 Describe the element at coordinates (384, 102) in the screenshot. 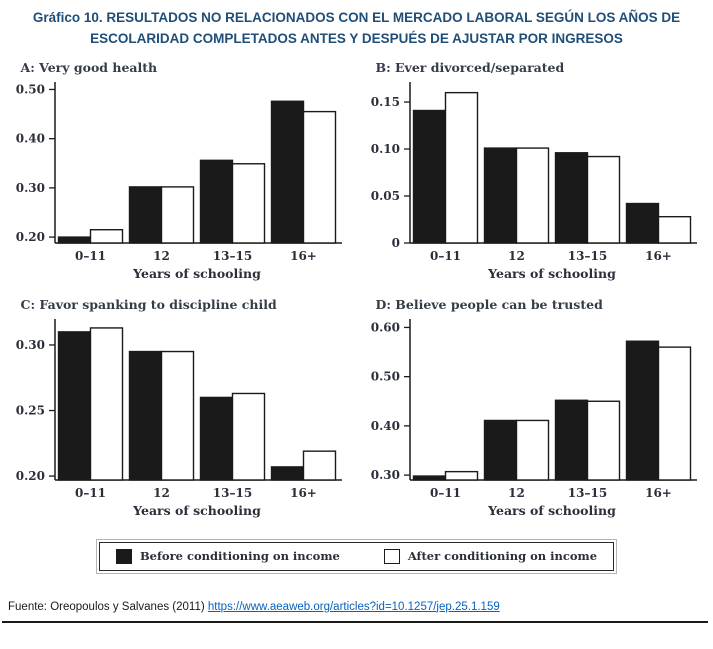

I see `svg-text: 0.15` at that location.